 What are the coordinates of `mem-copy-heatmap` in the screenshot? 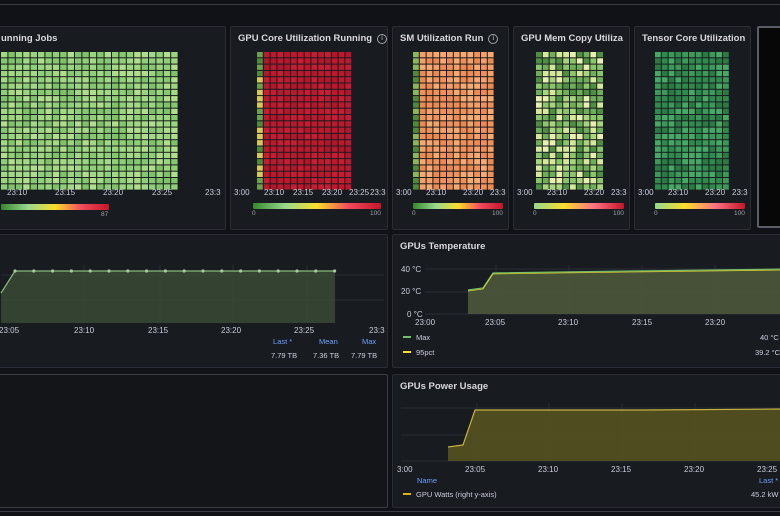 It's located at (572, 128).